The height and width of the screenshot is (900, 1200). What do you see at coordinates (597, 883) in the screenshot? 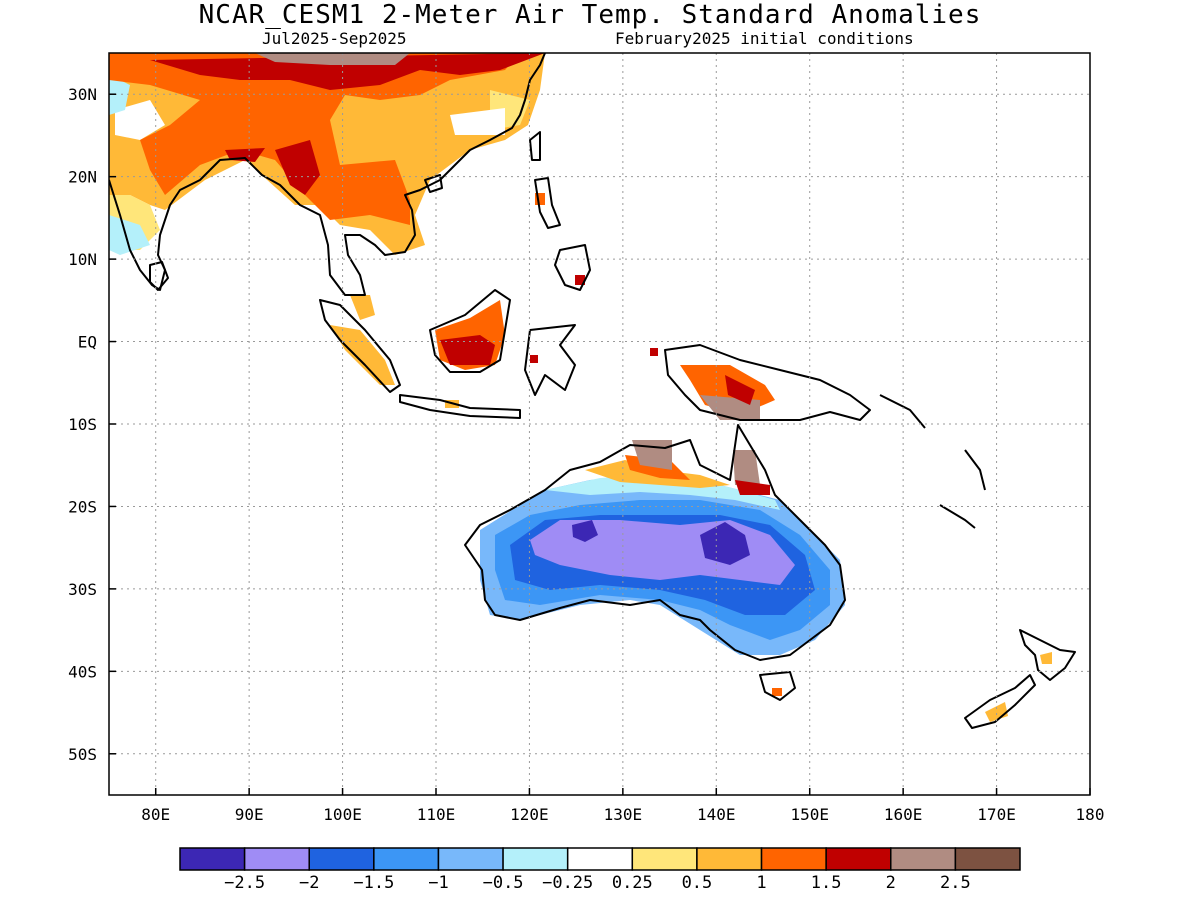
I see `colorbar-labels: −2.5 −2 −1.5 −1 −0.5 −0.25 0.25 0.5 1 1.5 2 2.5` at bounding box center [597, 883].